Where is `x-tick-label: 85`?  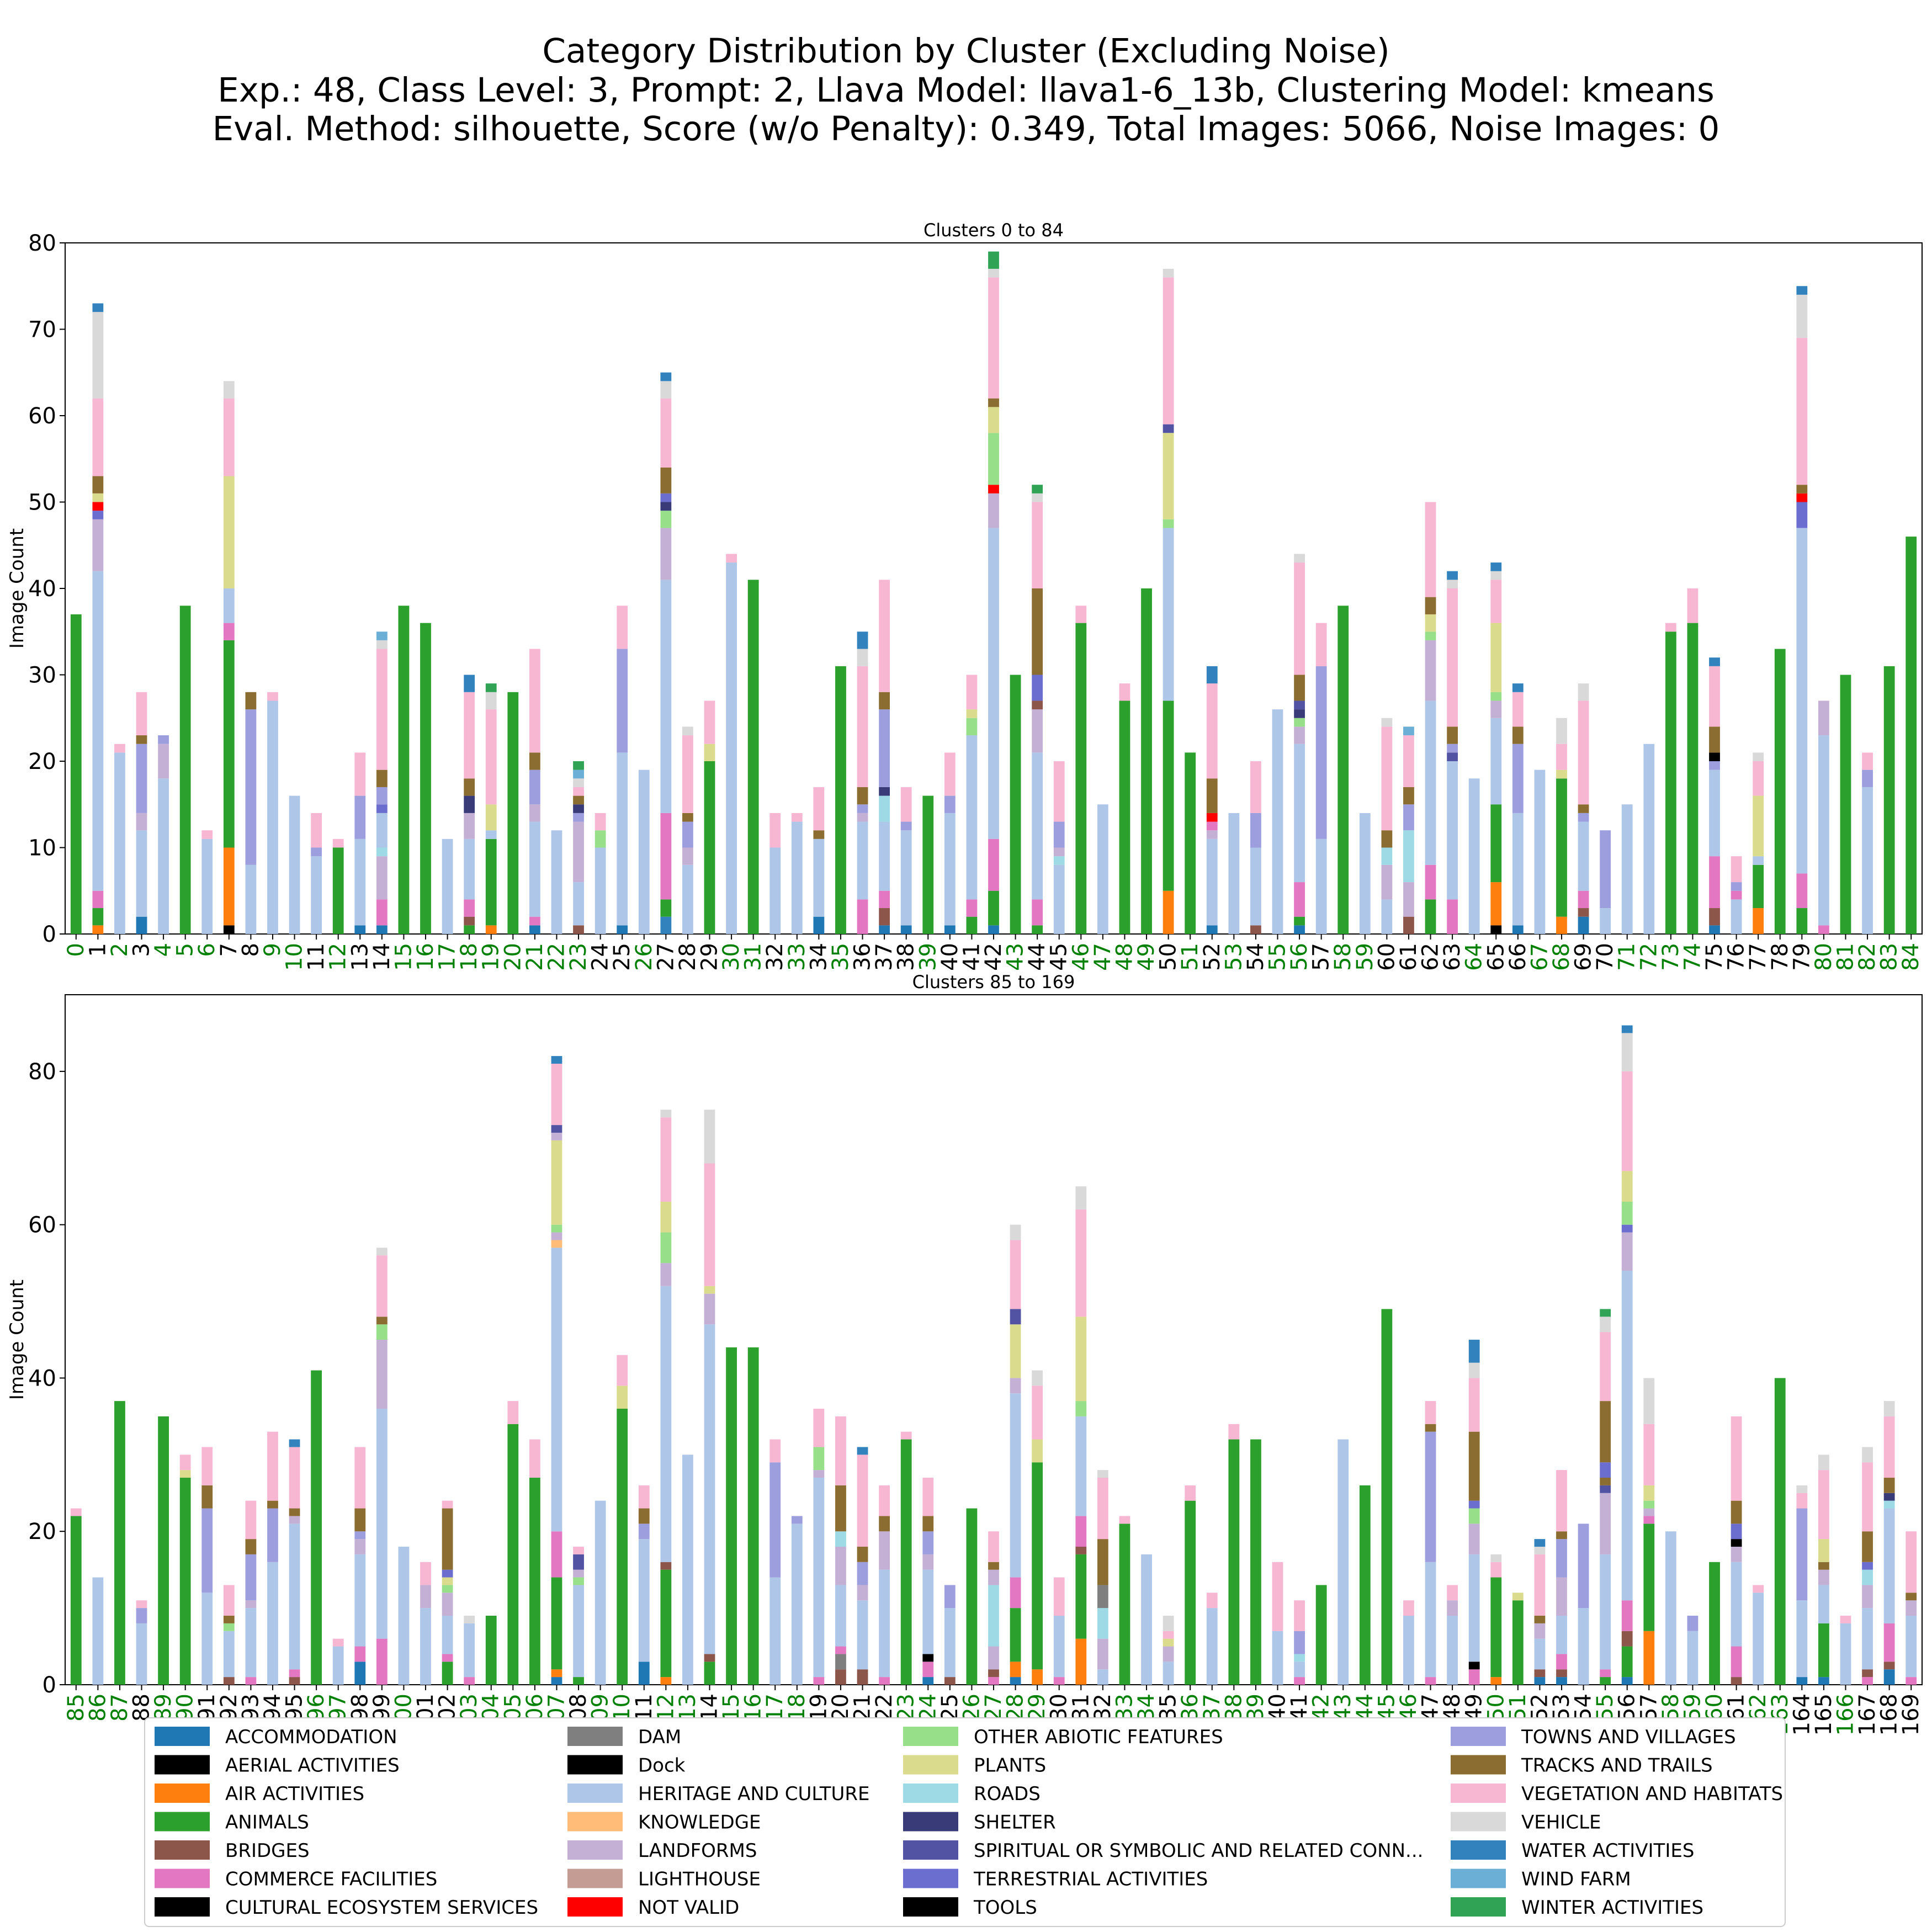
x-tick-label: 85 is located at coordinates (76, 1708).